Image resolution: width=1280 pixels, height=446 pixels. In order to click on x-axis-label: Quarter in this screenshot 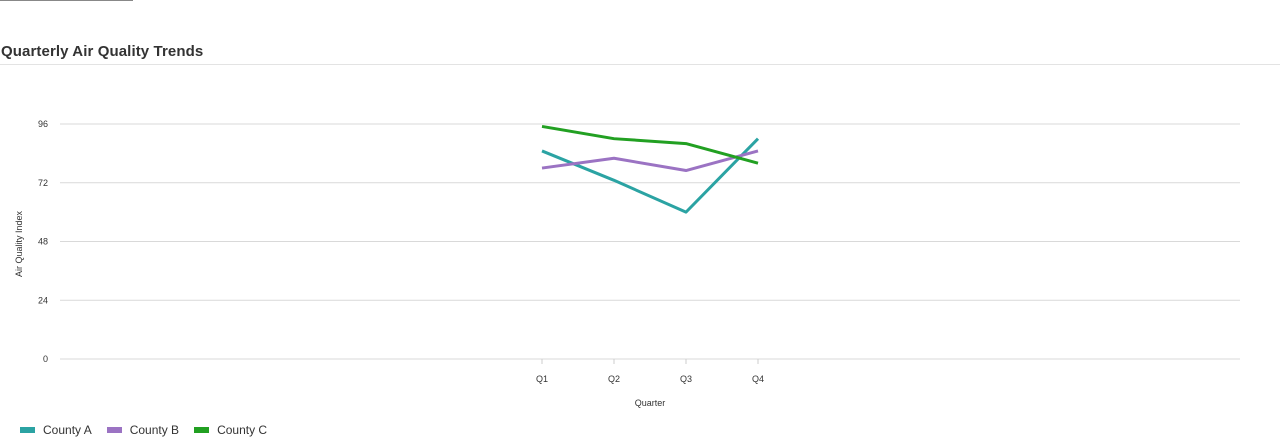, I will do `click(650, 403)`.